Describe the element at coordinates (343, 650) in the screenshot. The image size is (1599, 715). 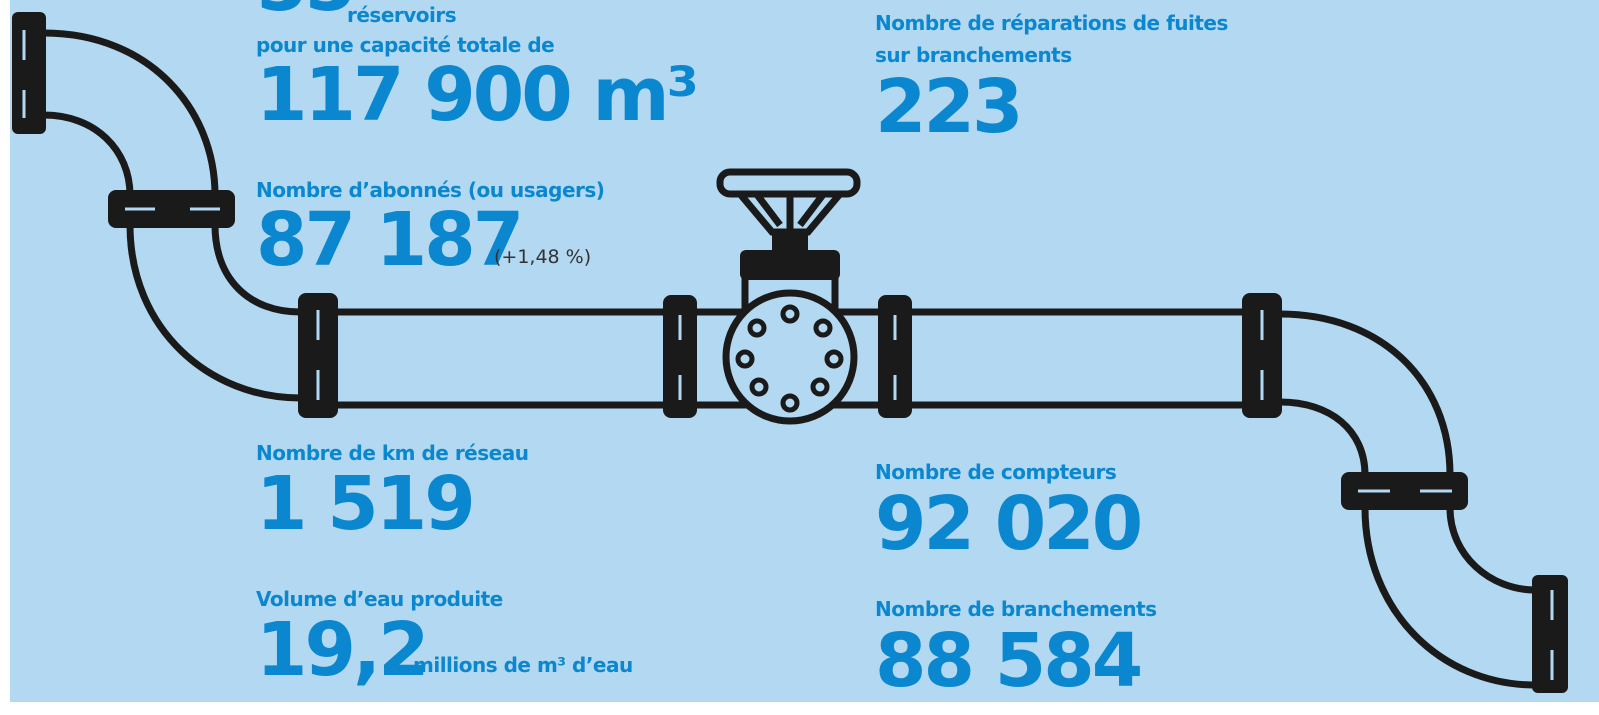
I see `stat-value: 19,2` at that location.